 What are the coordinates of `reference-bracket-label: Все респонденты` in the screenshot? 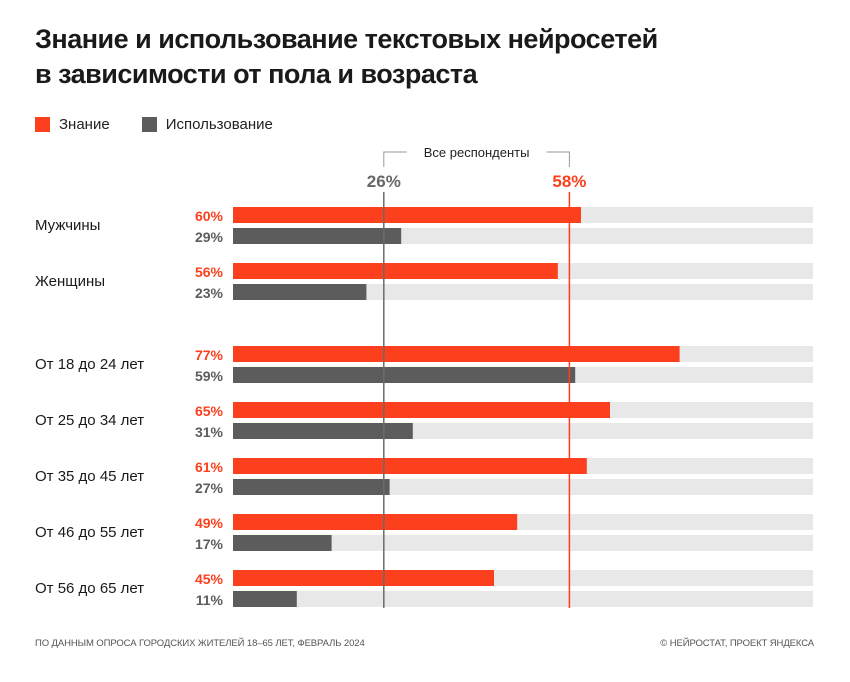 It's located at (477, 152).